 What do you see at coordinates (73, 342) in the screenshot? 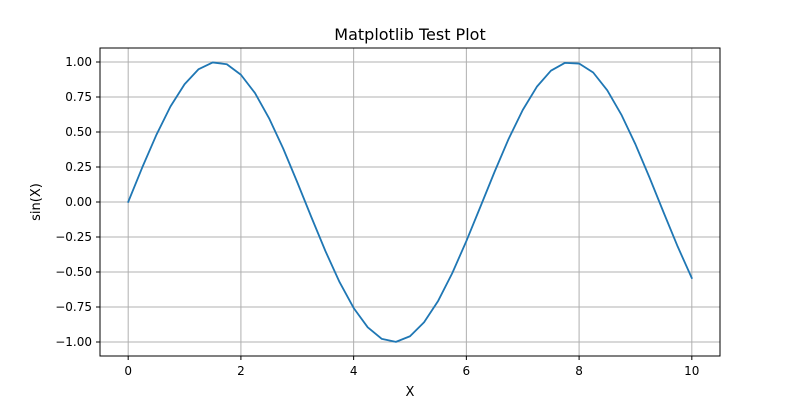
I see `y-tick-label: −1.00` at bounding box center [73, 342].